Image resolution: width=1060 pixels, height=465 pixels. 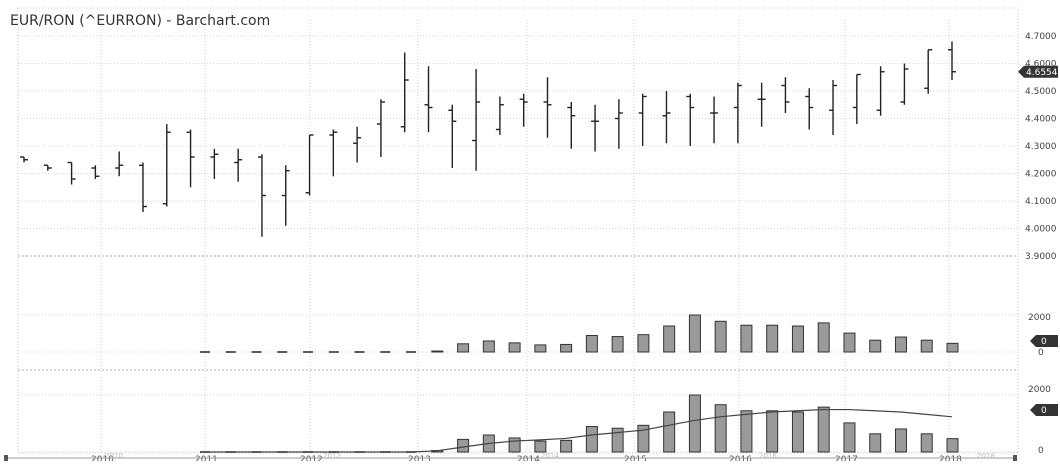 I want to click on price-tick-label: 4.2000, so click(x=1041, y=175).